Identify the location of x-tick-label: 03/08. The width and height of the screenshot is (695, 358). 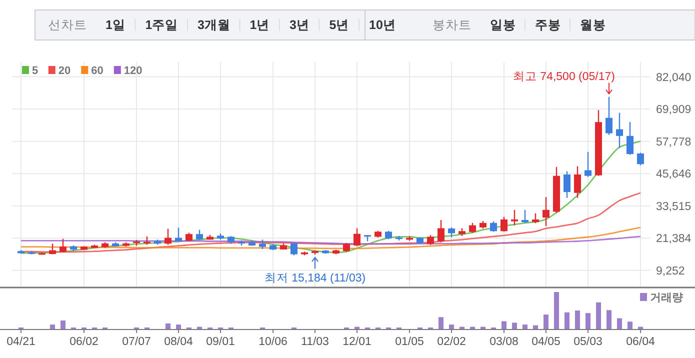
(504, 342).